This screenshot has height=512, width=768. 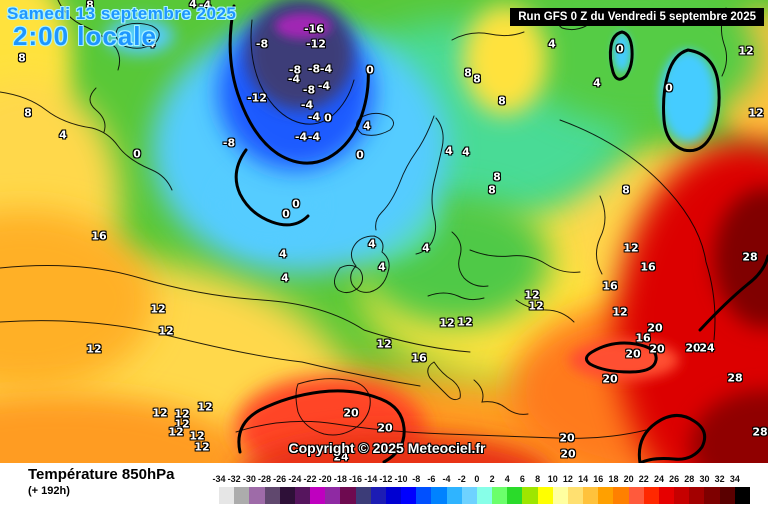 I want to click on isotherm-line, so click(x=637, y=230).